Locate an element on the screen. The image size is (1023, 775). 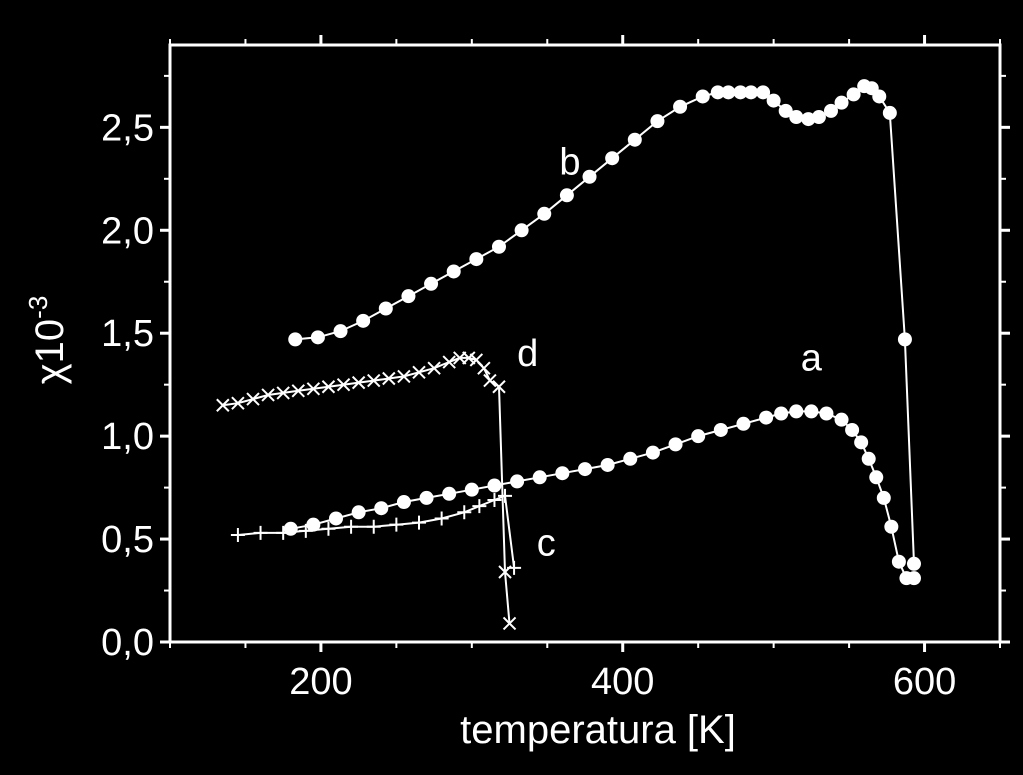
y-axis-title-exponent: -3 is located at coordinates (38, 307).